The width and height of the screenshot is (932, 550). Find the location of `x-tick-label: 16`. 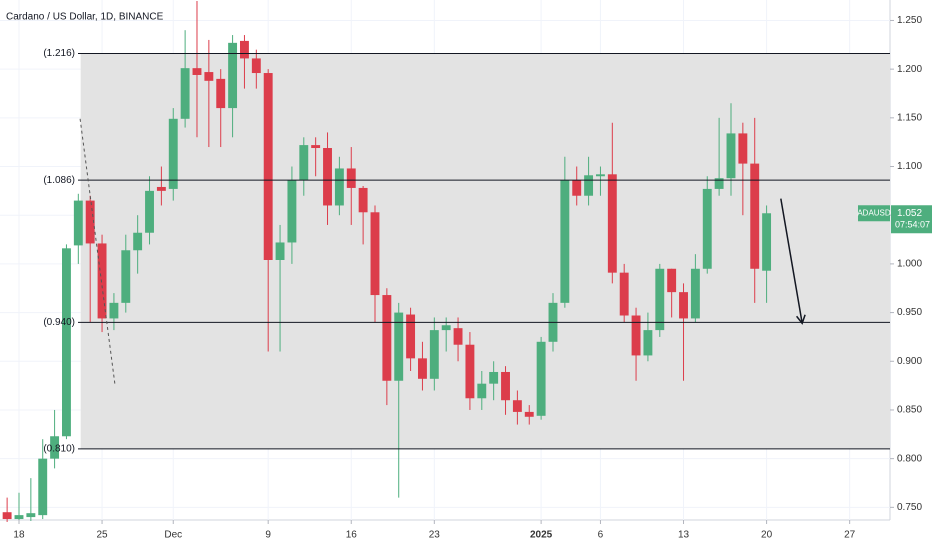

x-tick-label: 16 is located at coordinates (352, 535).